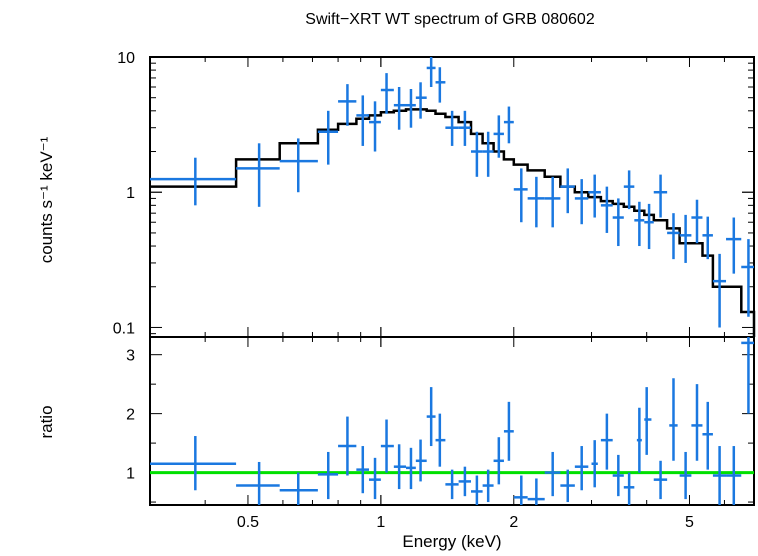  I want to click on y-tick-label: 2, so click(130, 415).